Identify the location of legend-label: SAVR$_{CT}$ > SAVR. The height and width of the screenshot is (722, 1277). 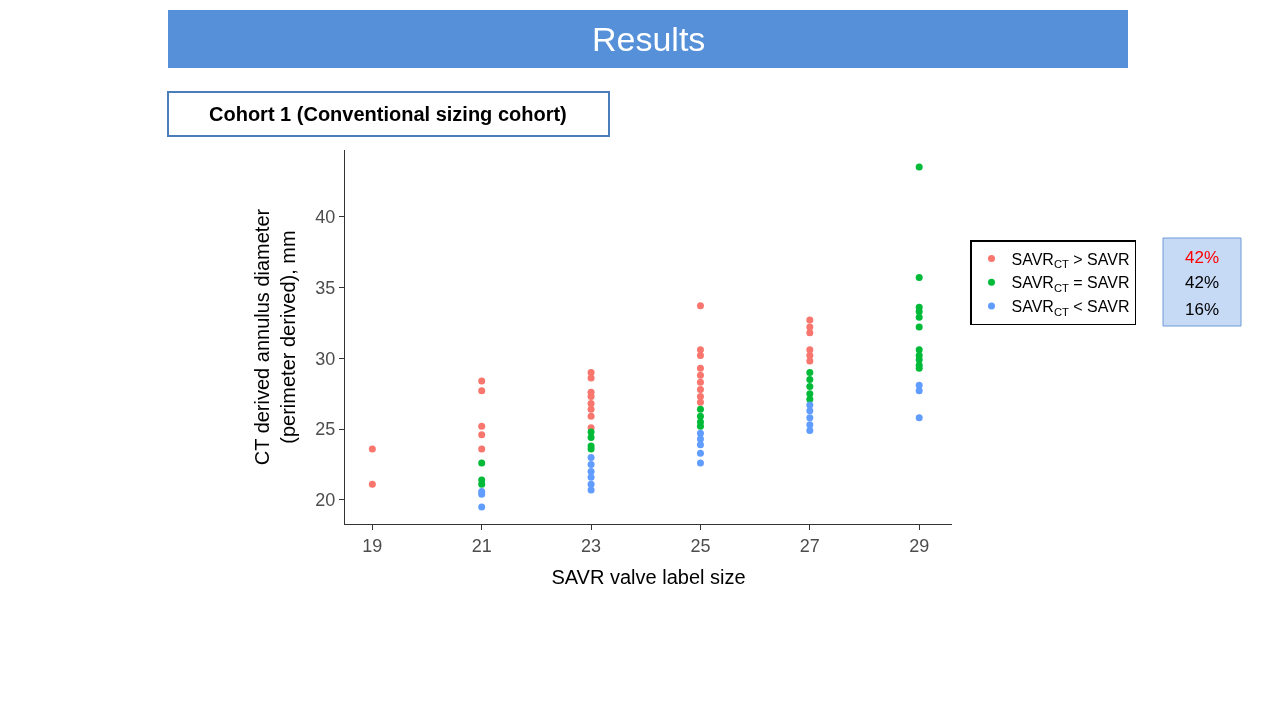
(1070, 260).